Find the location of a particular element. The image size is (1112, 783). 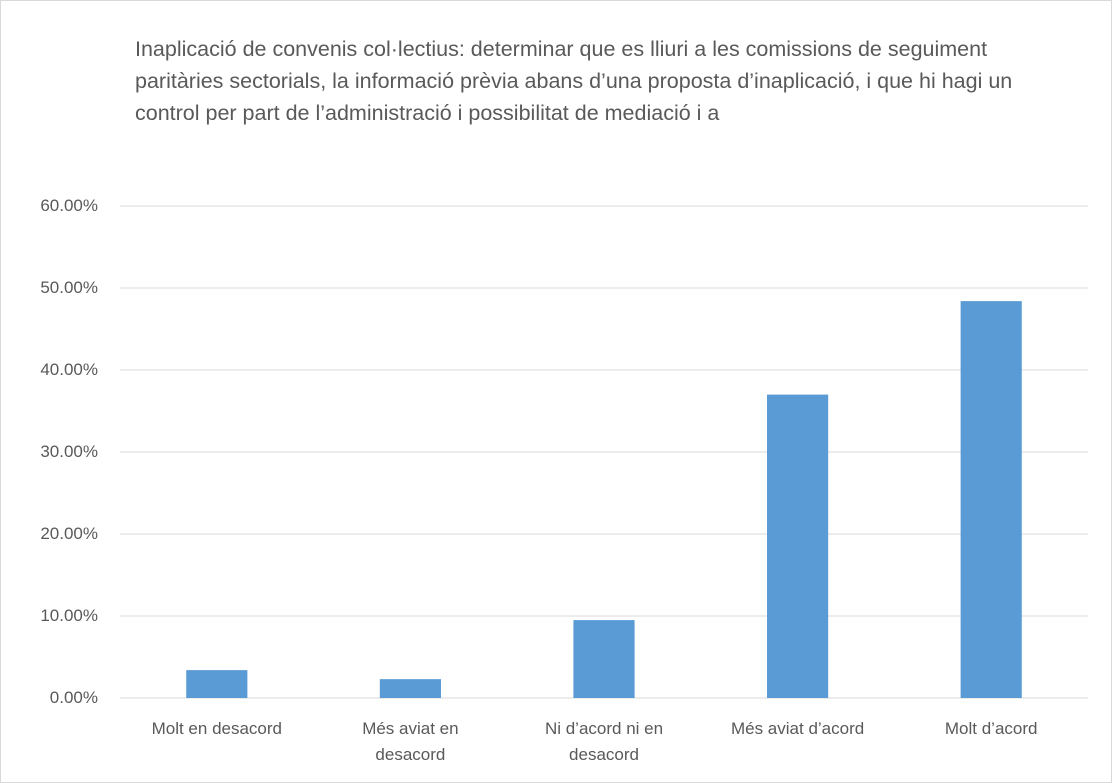

y-tick-label: 0.00% is located at coordinates (73, 697).